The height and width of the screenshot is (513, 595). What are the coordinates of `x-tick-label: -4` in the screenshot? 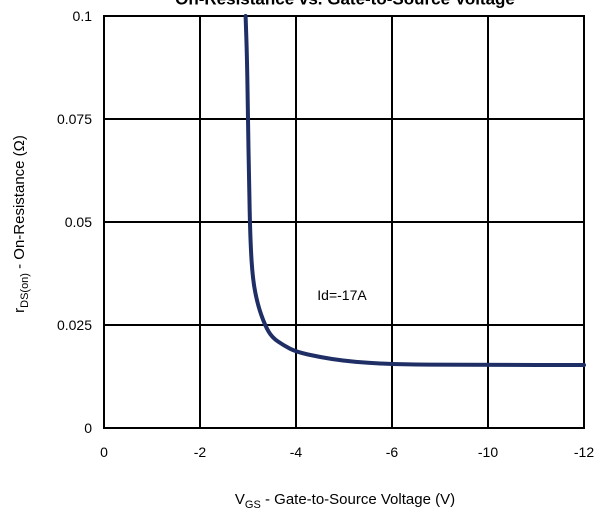 It's located at (296, 452).